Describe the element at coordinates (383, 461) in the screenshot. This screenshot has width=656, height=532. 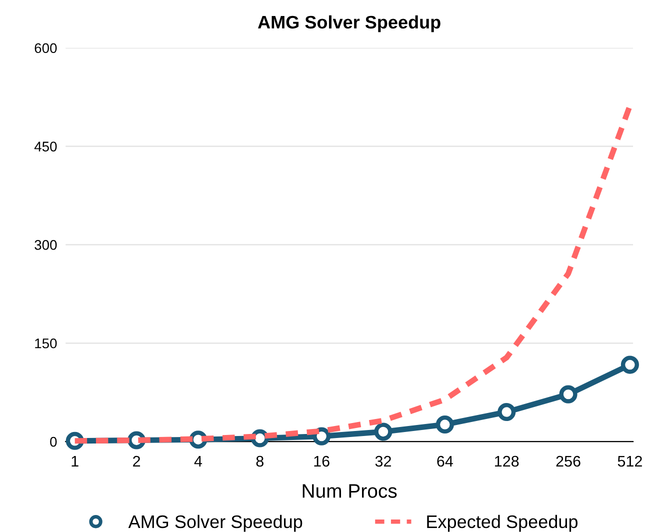
I see `x-tick-label: 32` at that location.